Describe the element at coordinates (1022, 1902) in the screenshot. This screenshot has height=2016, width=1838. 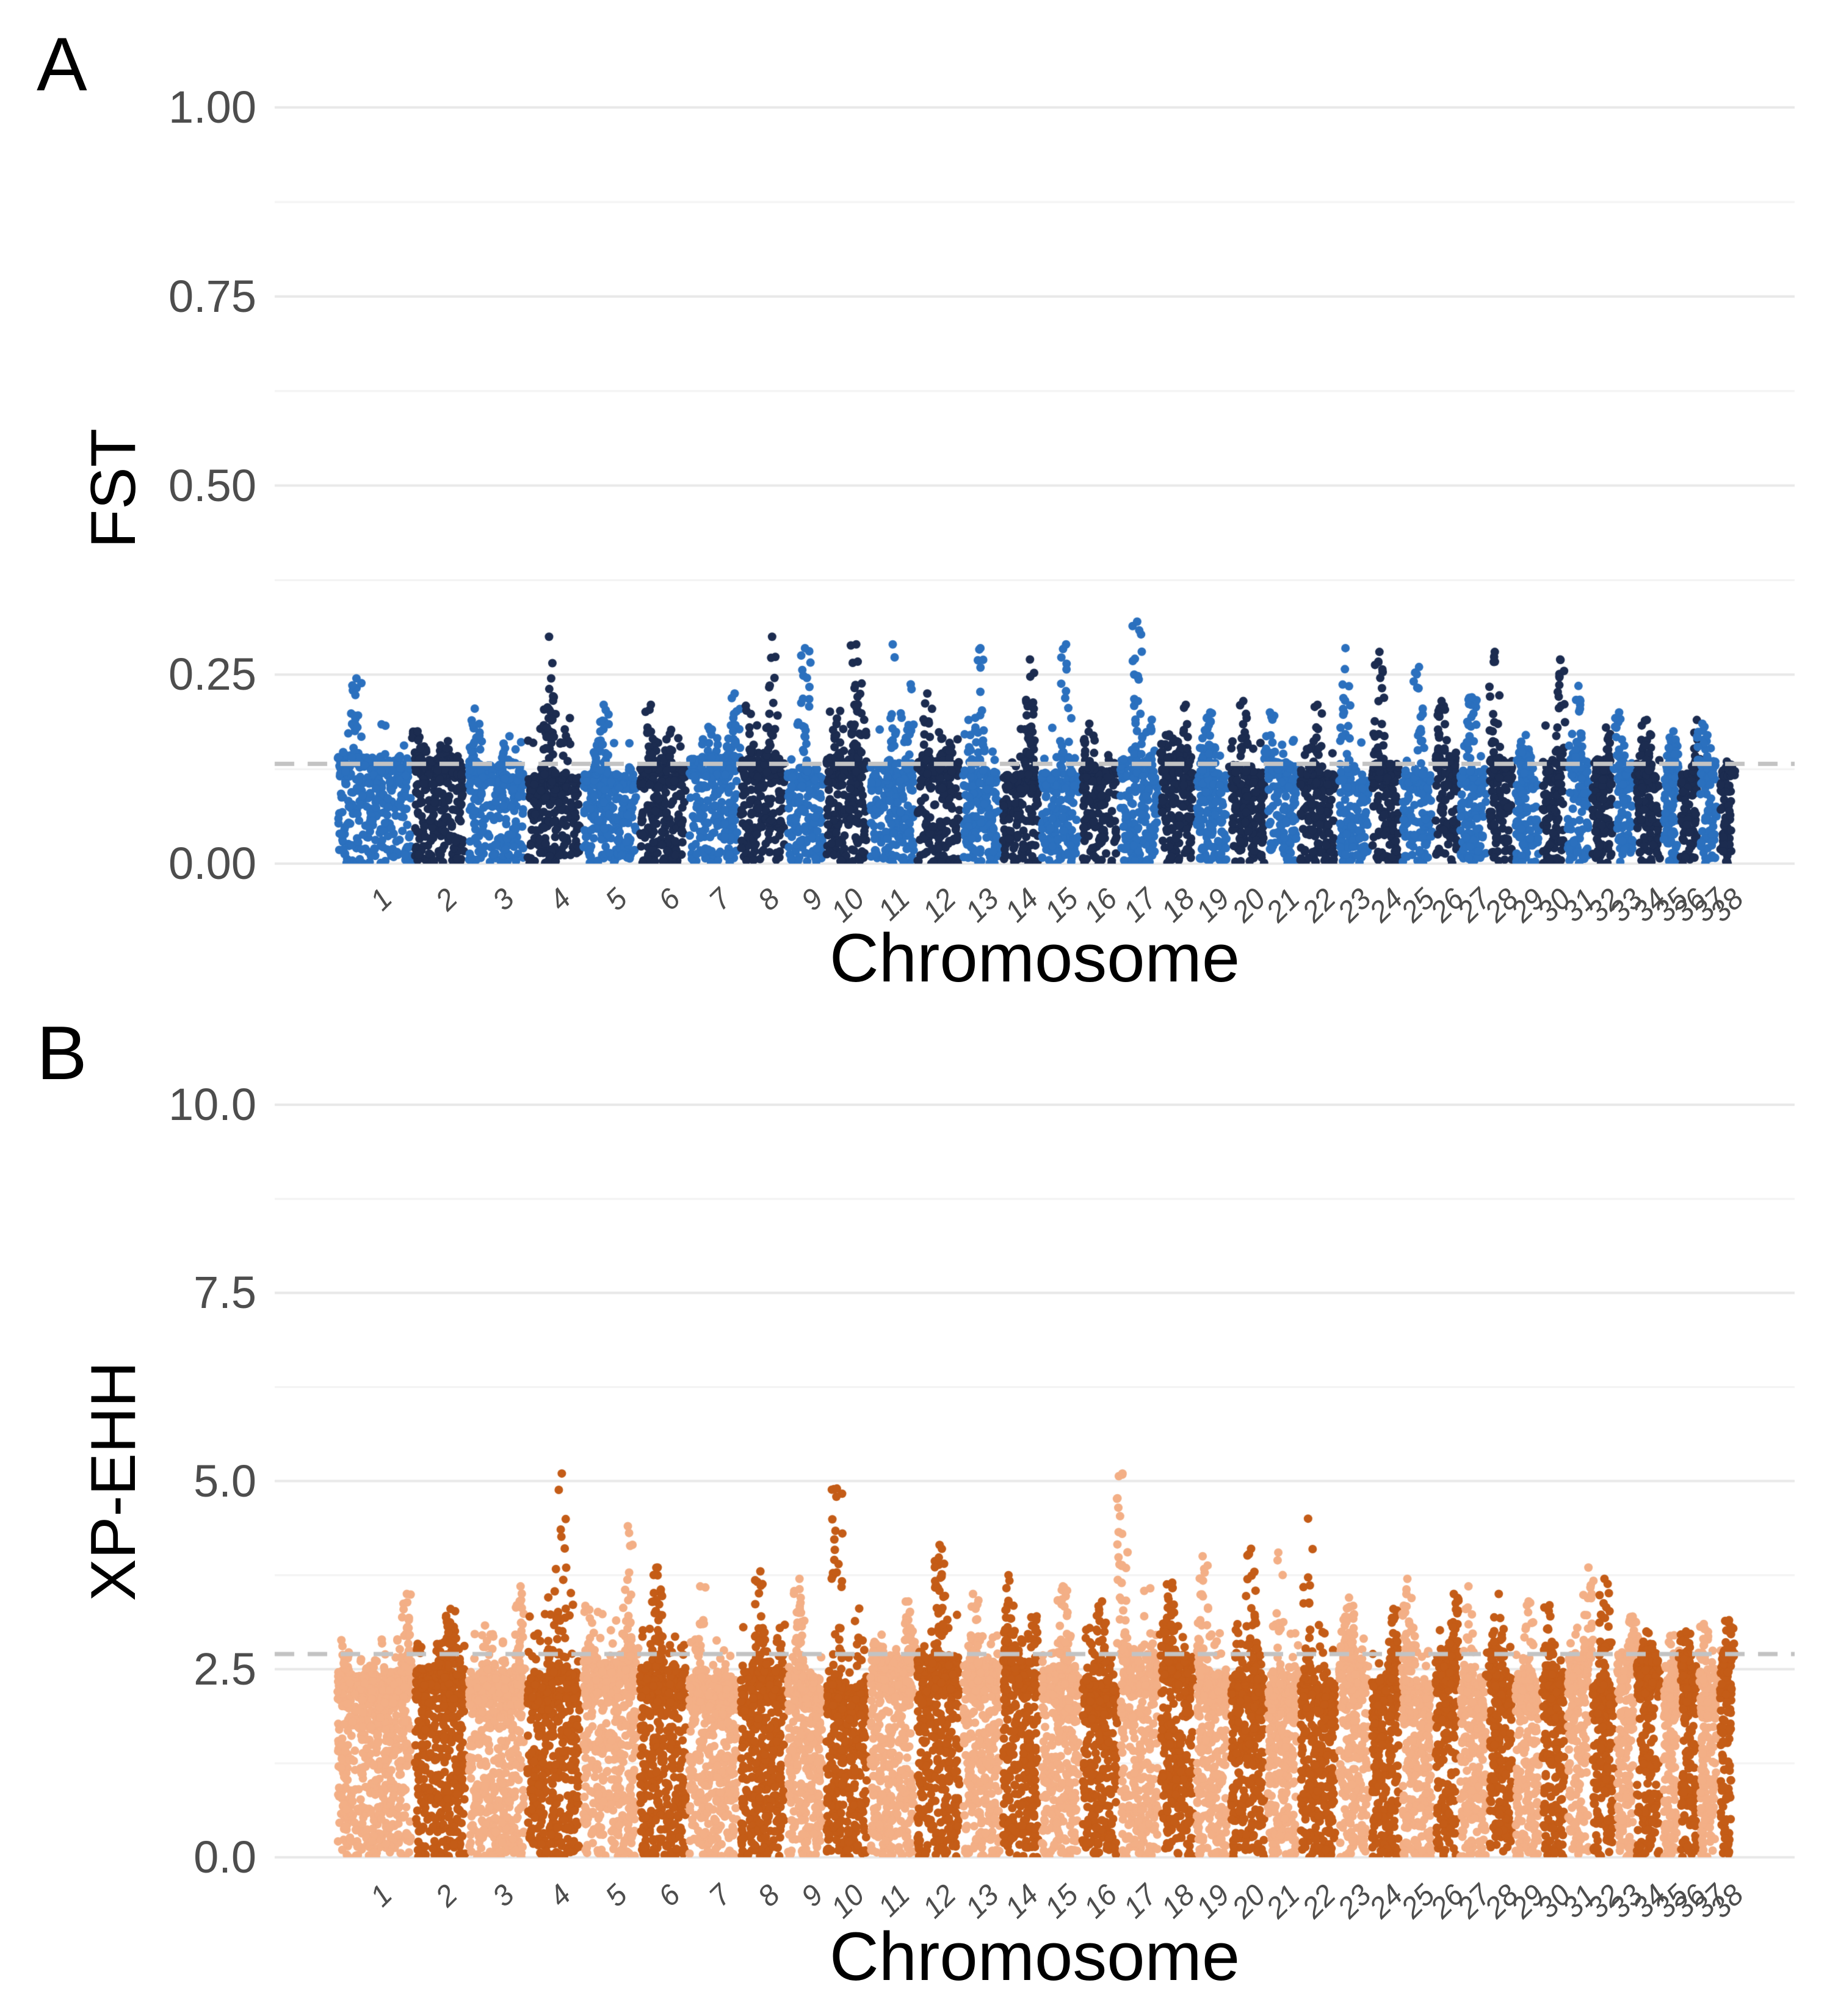
I see `x-tick-label: 14` at that location.